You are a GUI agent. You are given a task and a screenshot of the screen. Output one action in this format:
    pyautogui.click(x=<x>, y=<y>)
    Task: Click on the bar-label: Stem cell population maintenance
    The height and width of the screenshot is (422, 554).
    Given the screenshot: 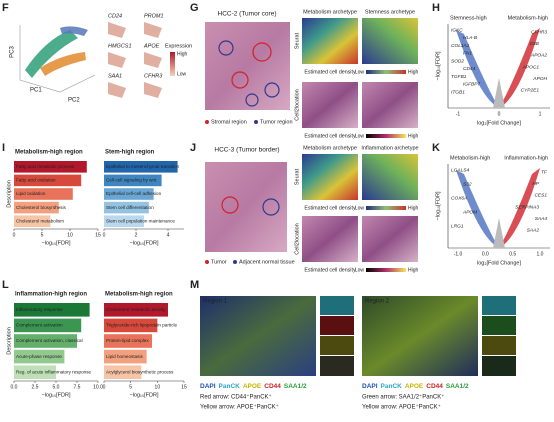 What is the action you would take?
    pyautogui.click(x=140, y=220)
    